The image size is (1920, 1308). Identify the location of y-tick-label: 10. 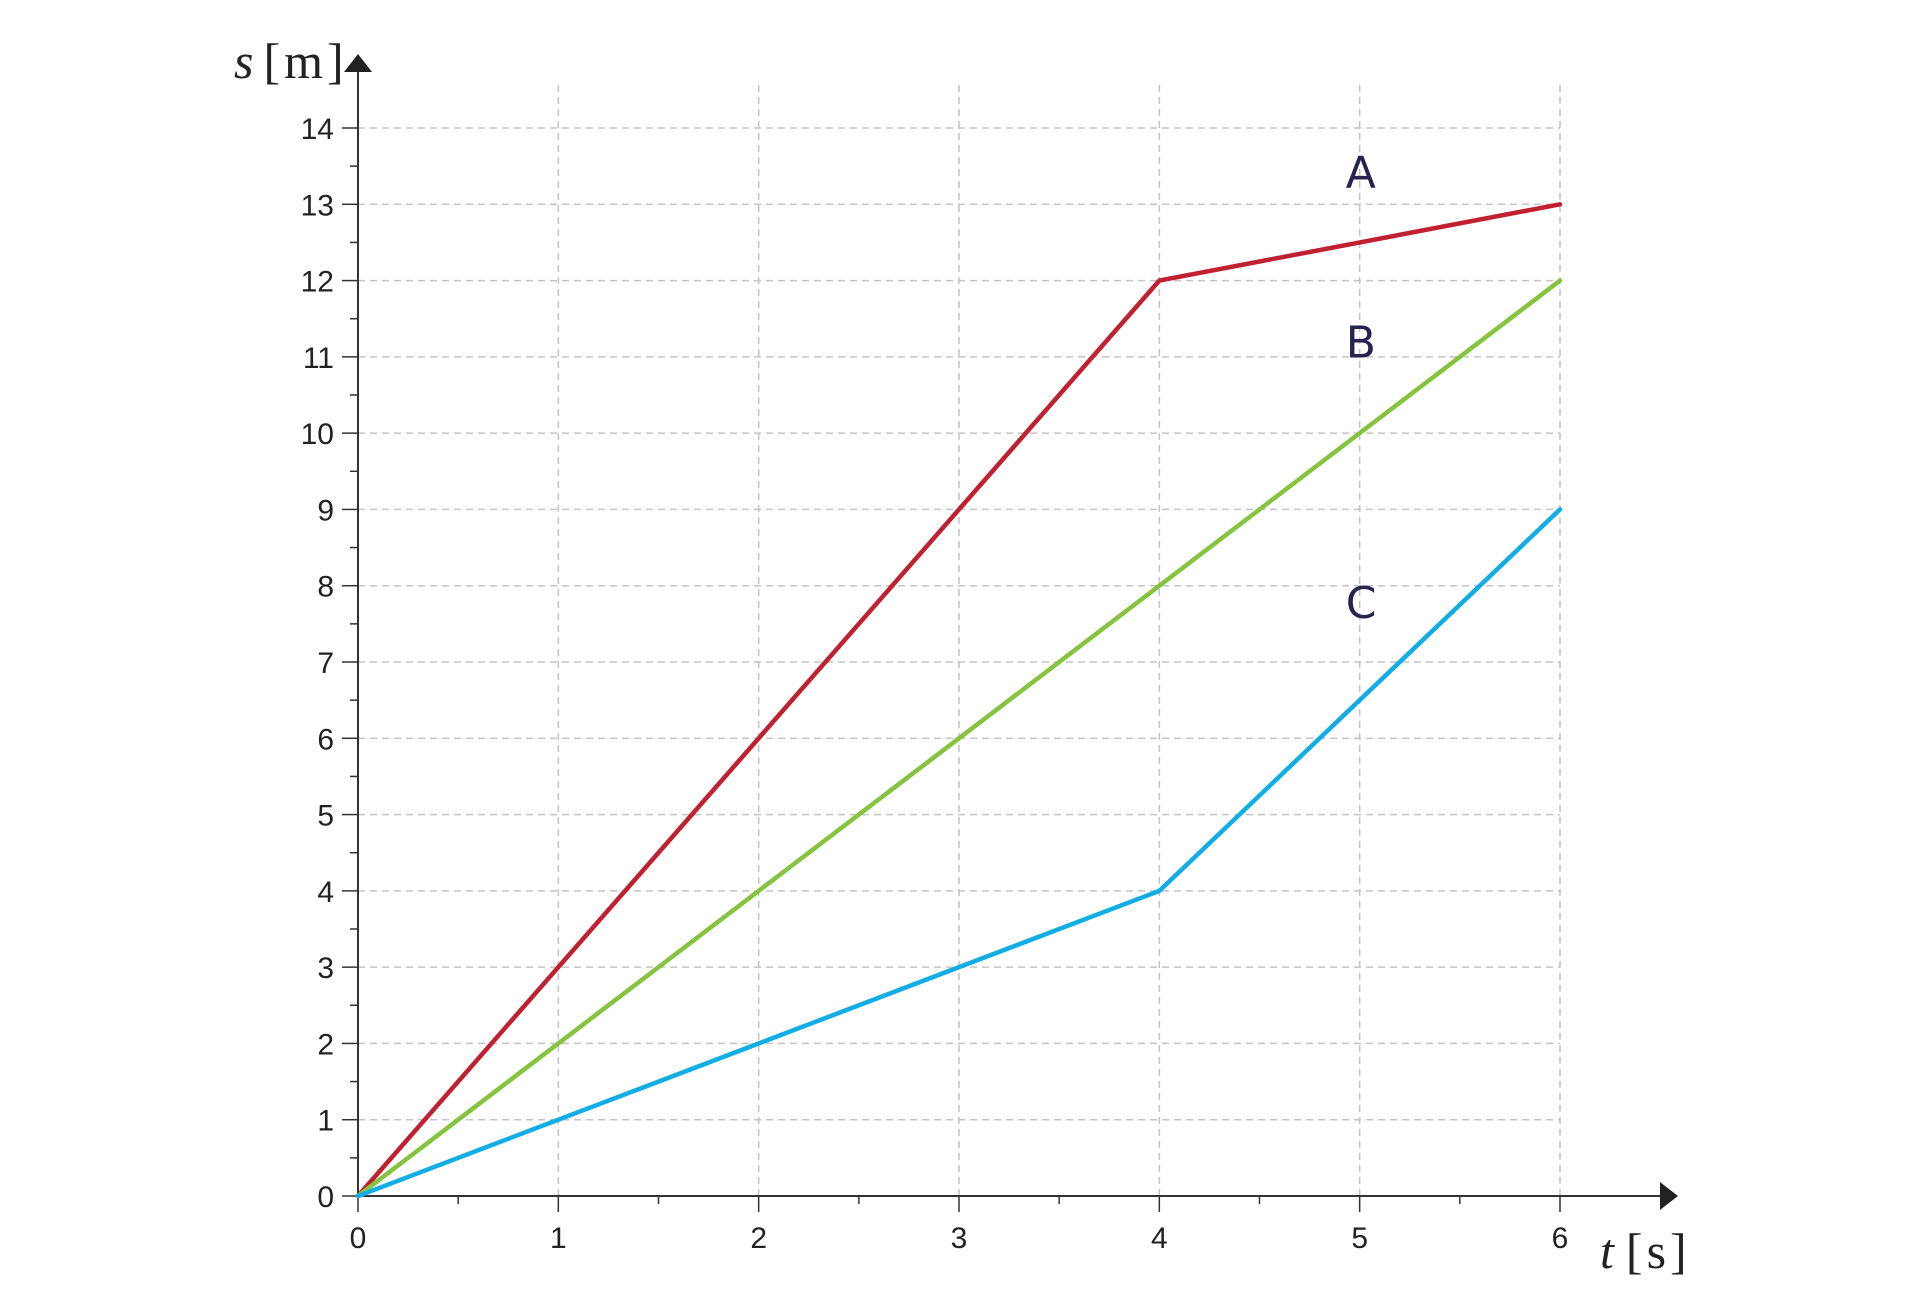
(317, 434).